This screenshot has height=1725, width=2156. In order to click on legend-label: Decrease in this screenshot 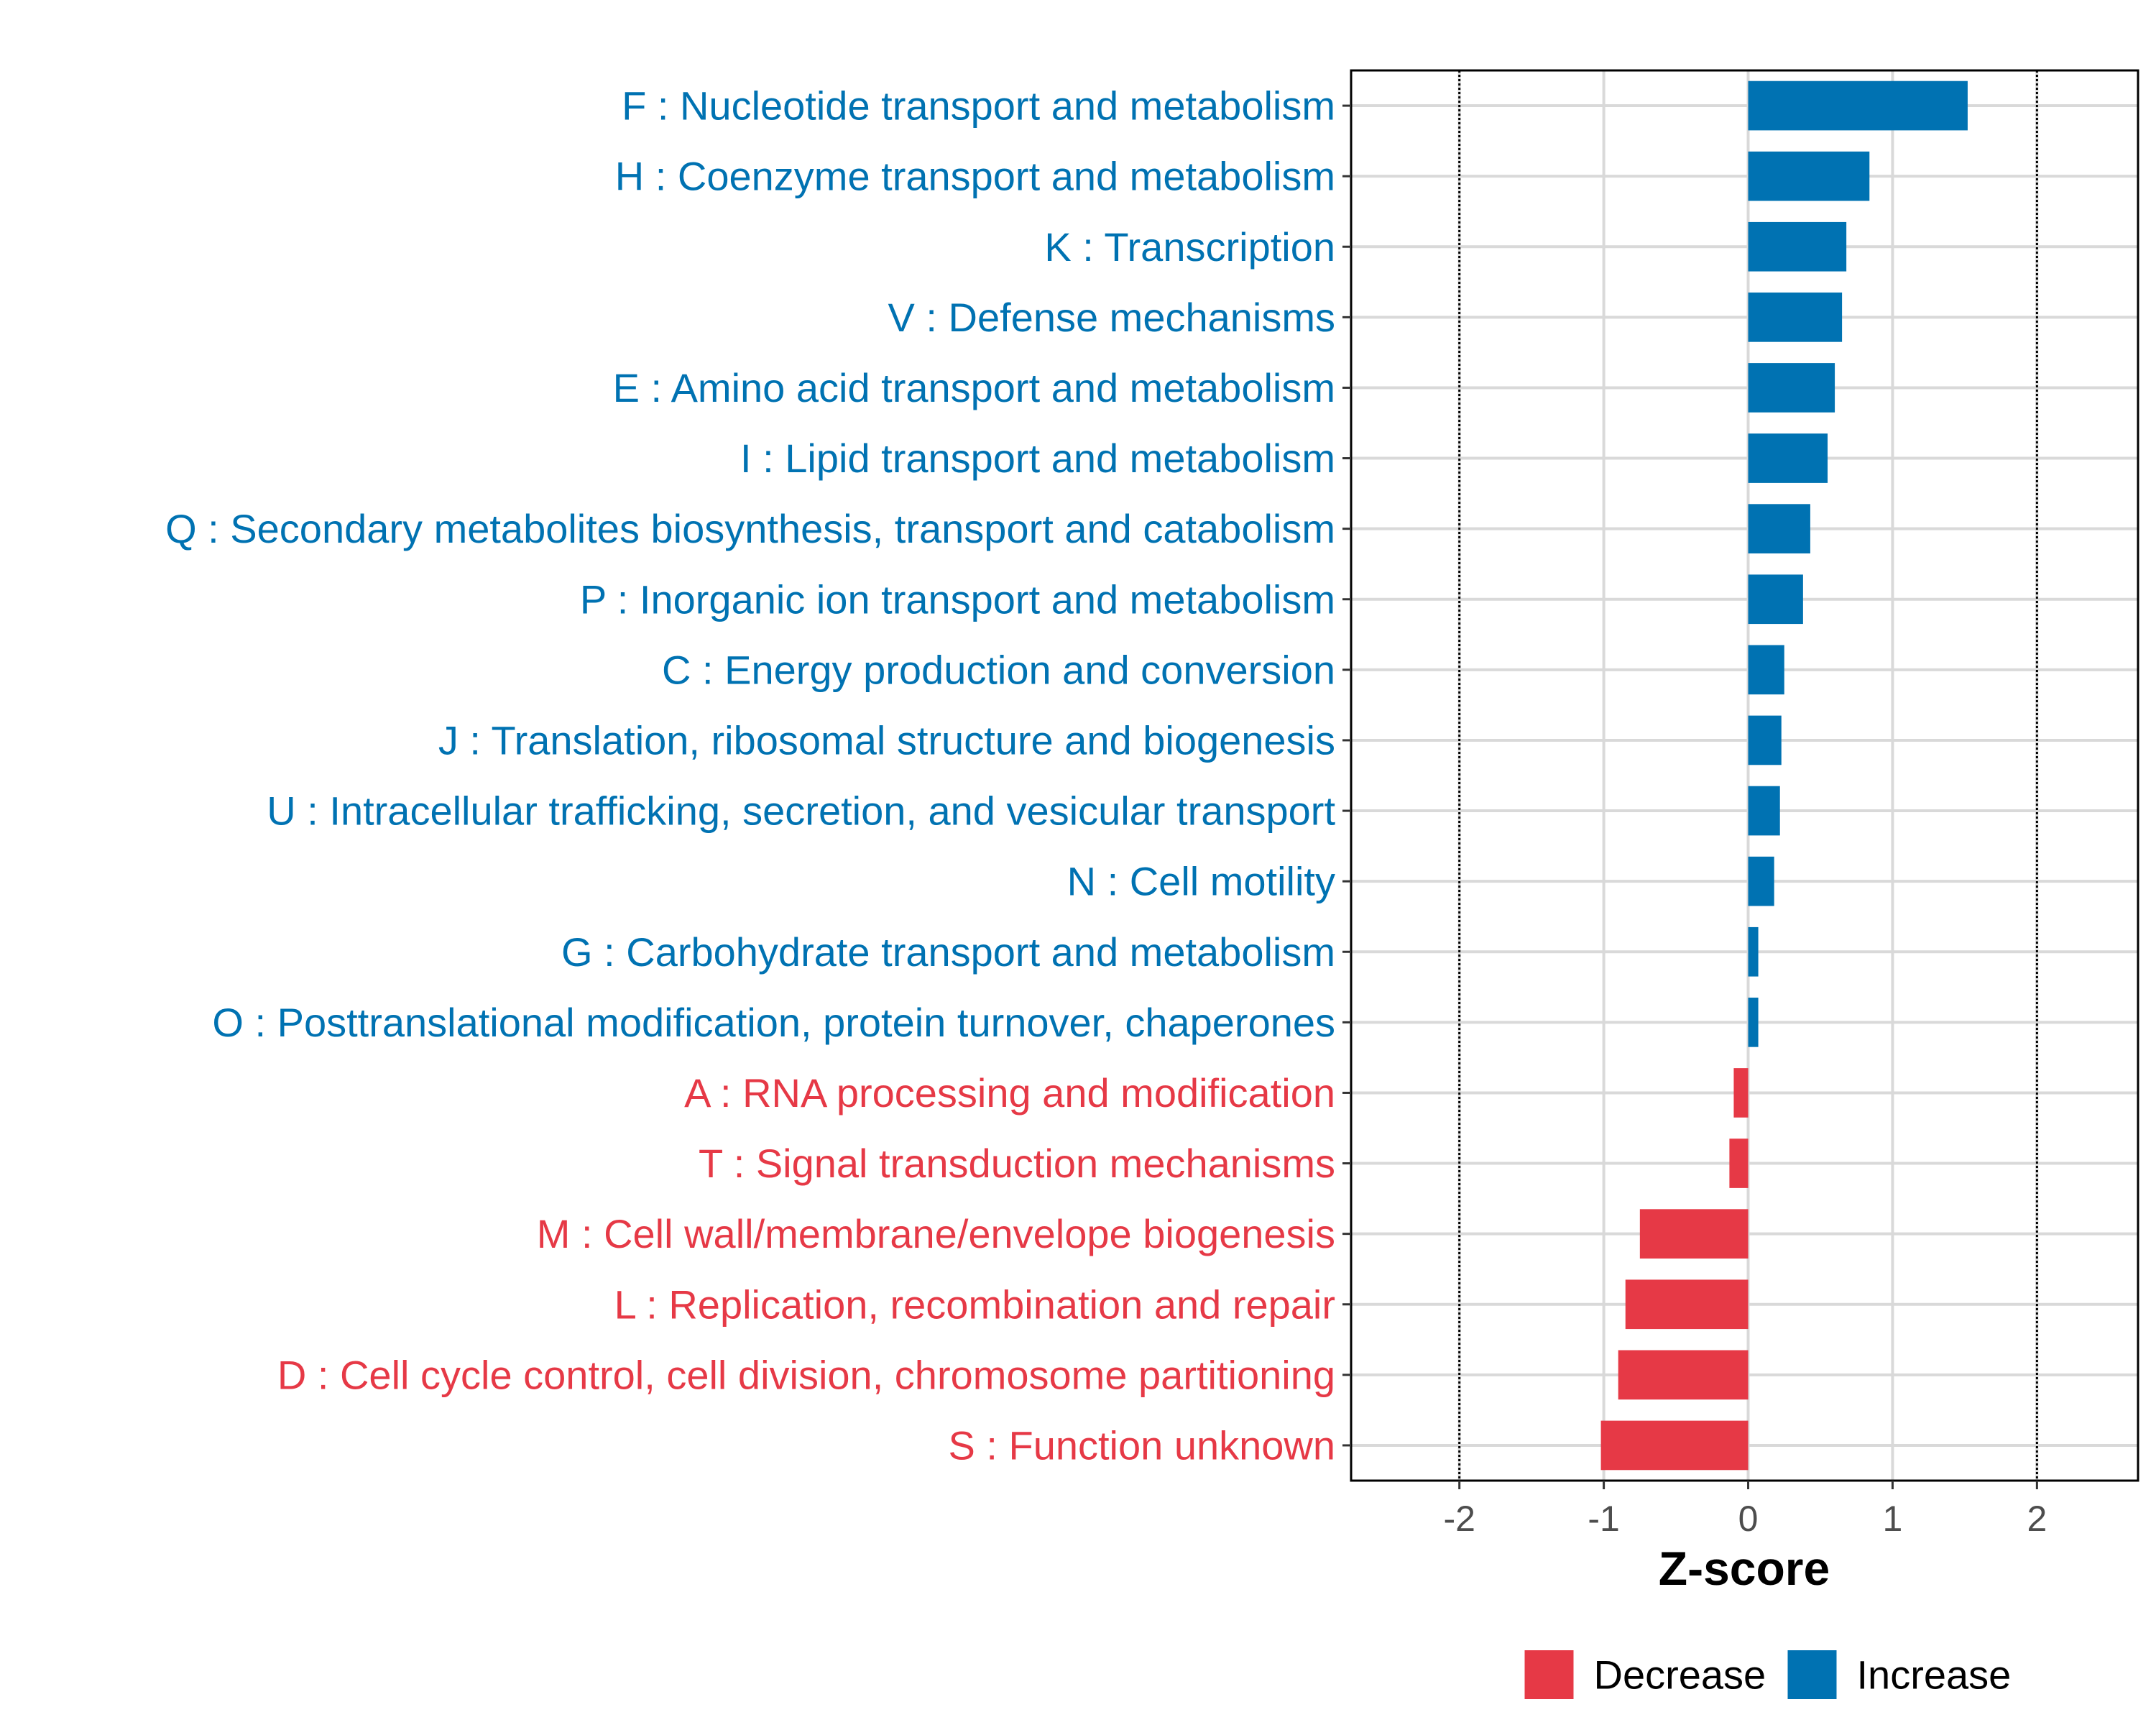, I will do `click(1680, 1675)`.